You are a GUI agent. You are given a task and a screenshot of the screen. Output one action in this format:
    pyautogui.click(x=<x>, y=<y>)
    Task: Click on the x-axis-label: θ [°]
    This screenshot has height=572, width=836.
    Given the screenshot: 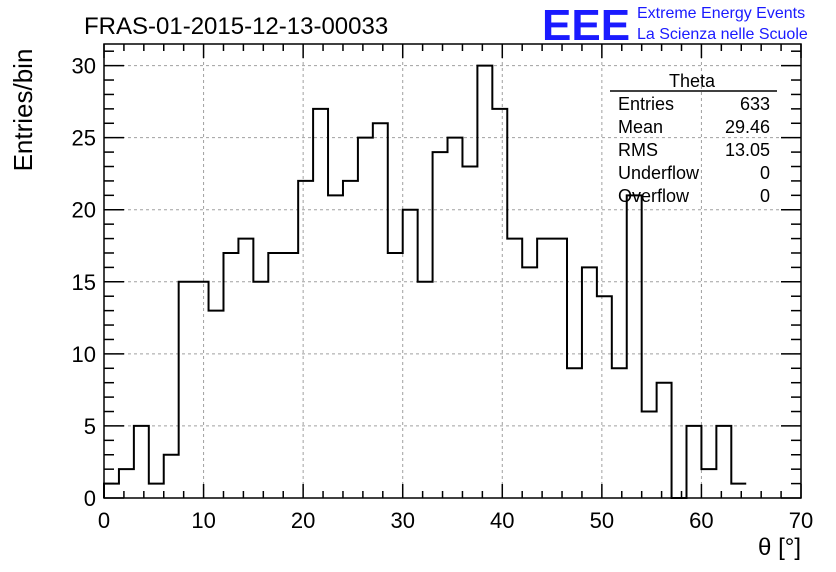 What is the action you would take?
    pyautogui.click(x=779, y=547)
    